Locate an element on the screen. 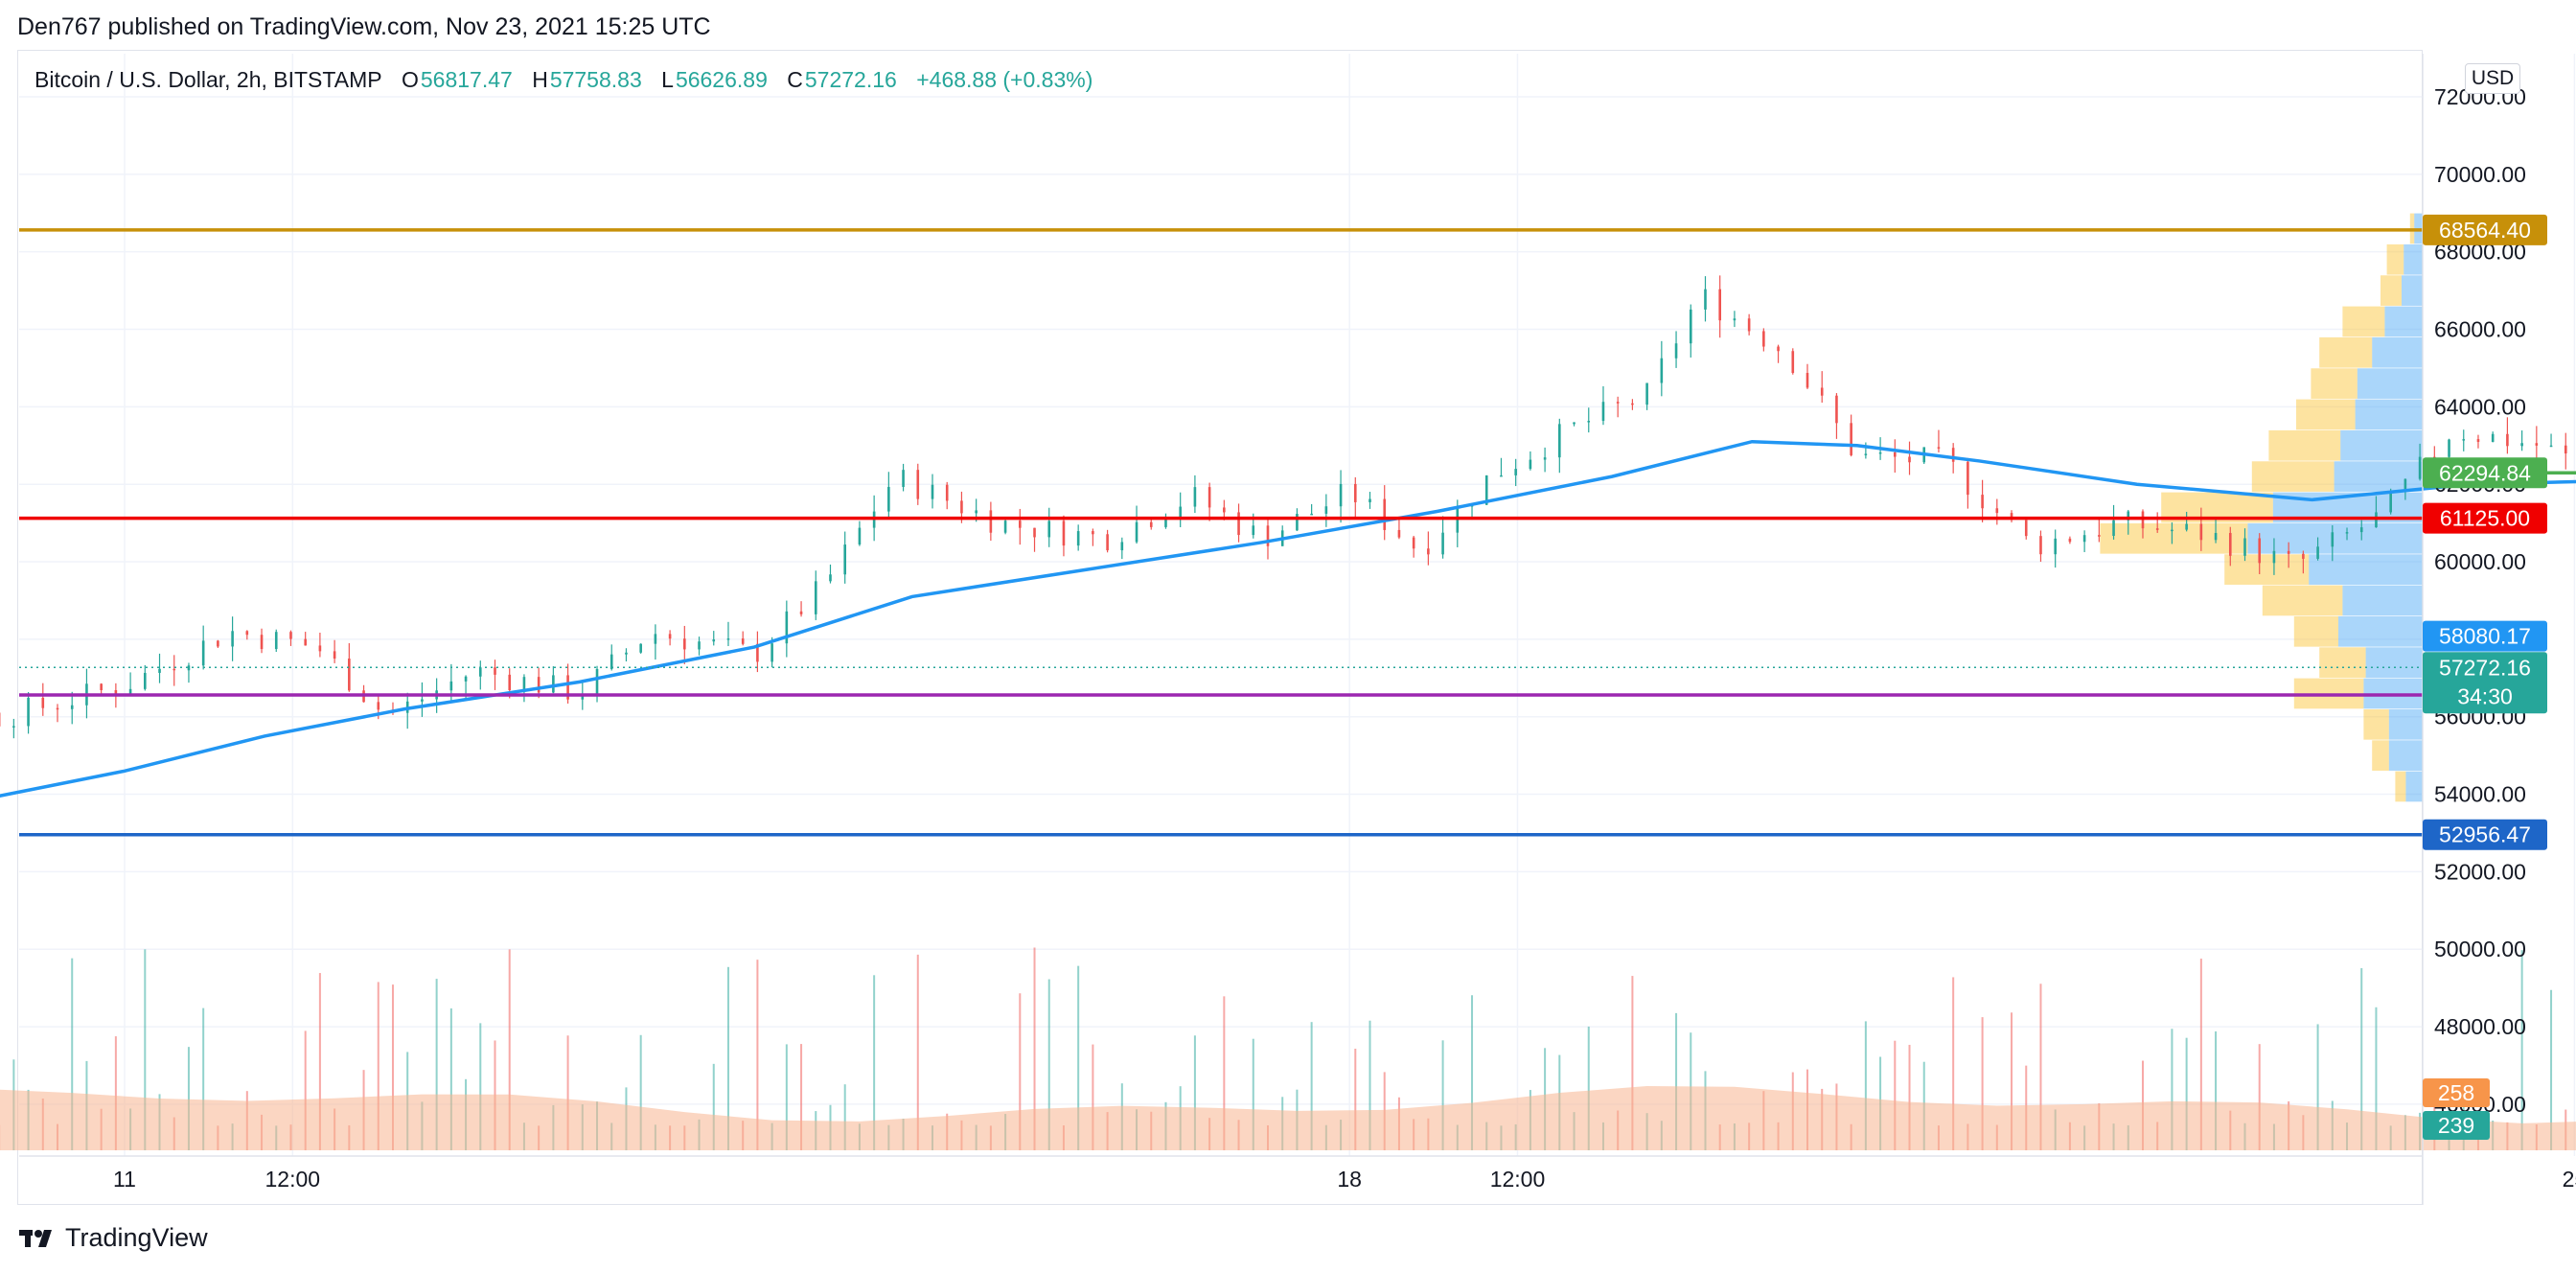 The height and width of the screenshot is (1273, 2576). level-label-text: 62294.84 is located at coordinates (2485, 473).